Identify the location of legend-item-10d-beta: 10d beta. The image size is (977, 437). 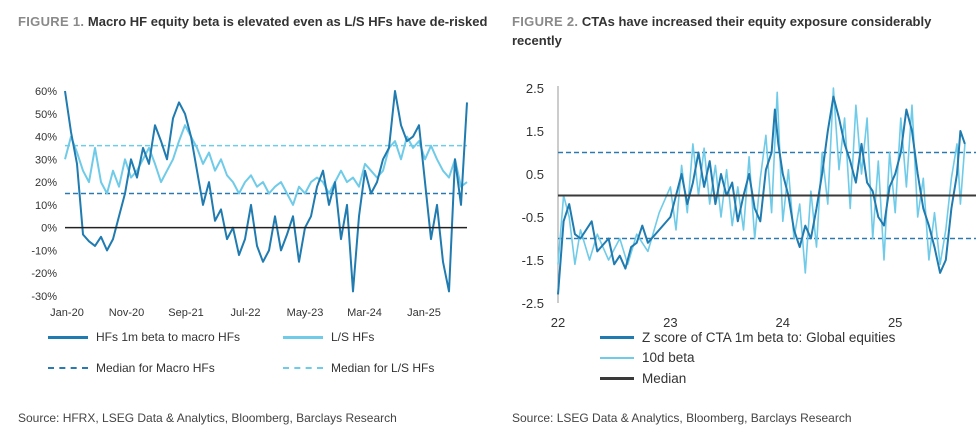
(647, 357).